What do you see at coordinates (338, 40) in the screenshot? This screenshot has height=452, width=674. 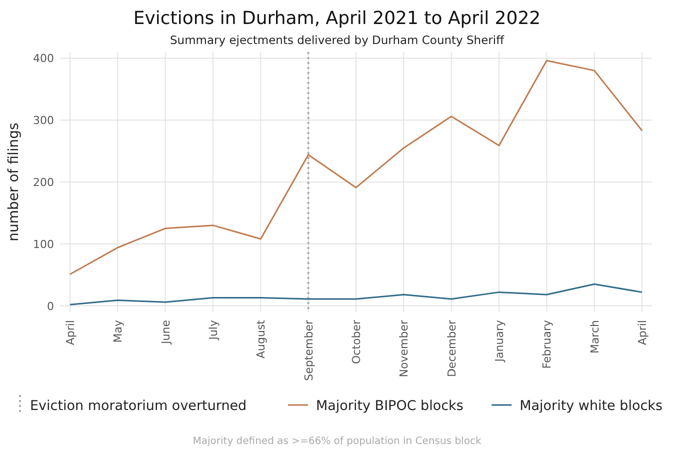 I see `chart-subtitle: Summary ejectments delivered by Durham County Sheriff` at bounding box center [338, 40].